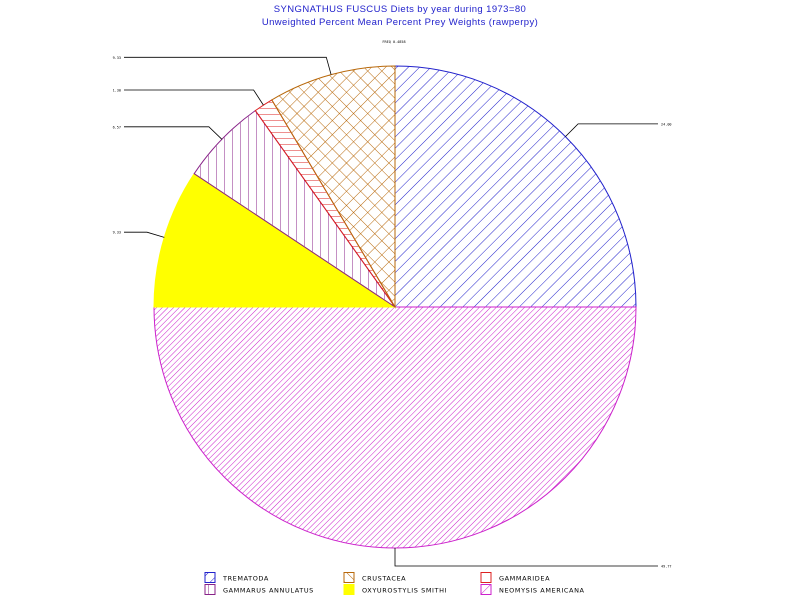 The width and height of the screenshot is (800, 600). I want to click on legend-swatch-gammaridea, so click(486, 577).